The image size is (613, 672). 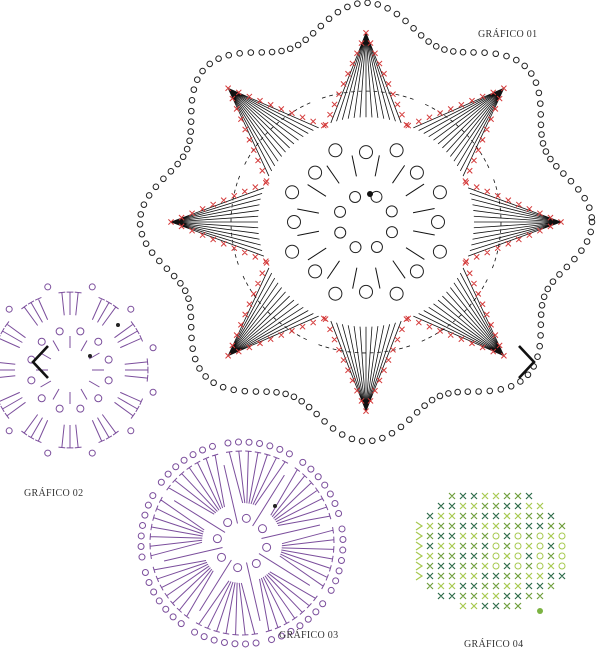 What do you see at coordinates (40, 362) in the screenshot?
I see `prev-arrow` at bounding box center [40, 362].